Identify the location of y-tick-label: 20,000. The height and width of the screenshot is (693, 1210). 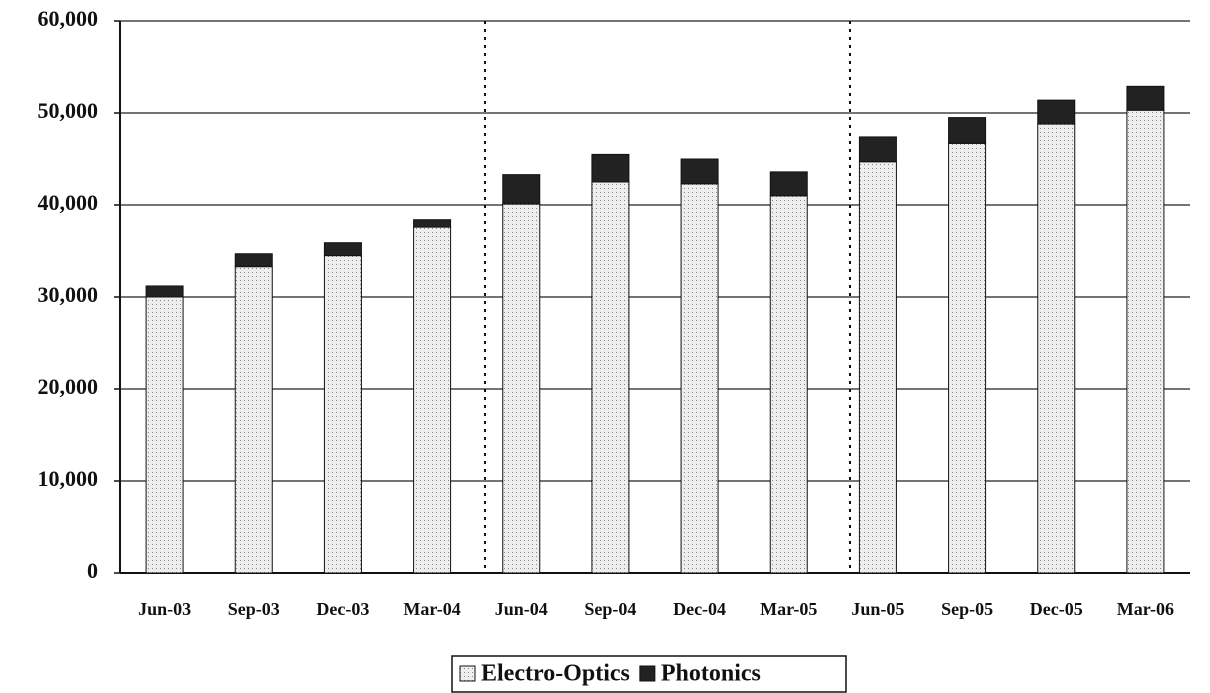
(68, 386).